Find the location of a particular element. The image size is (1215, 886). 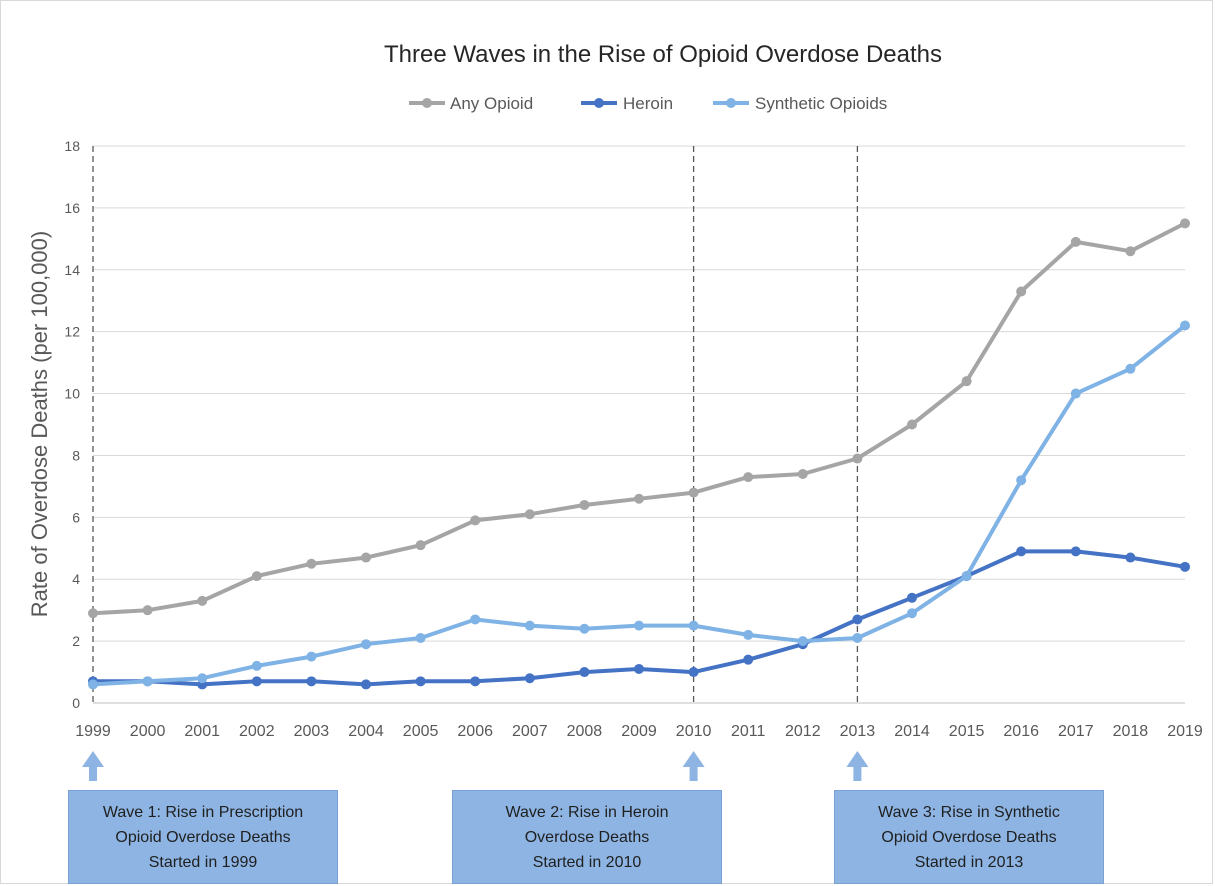

legend-marker-any-opioid is located at coordinates (427, 103).